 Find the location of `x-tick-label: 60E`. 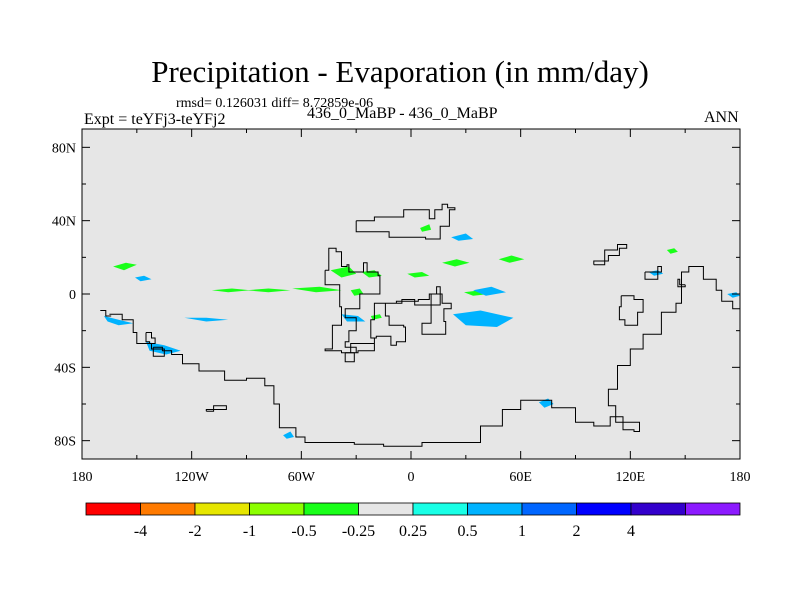

x-tick-label: 60E is located at coordinates (520, 477).